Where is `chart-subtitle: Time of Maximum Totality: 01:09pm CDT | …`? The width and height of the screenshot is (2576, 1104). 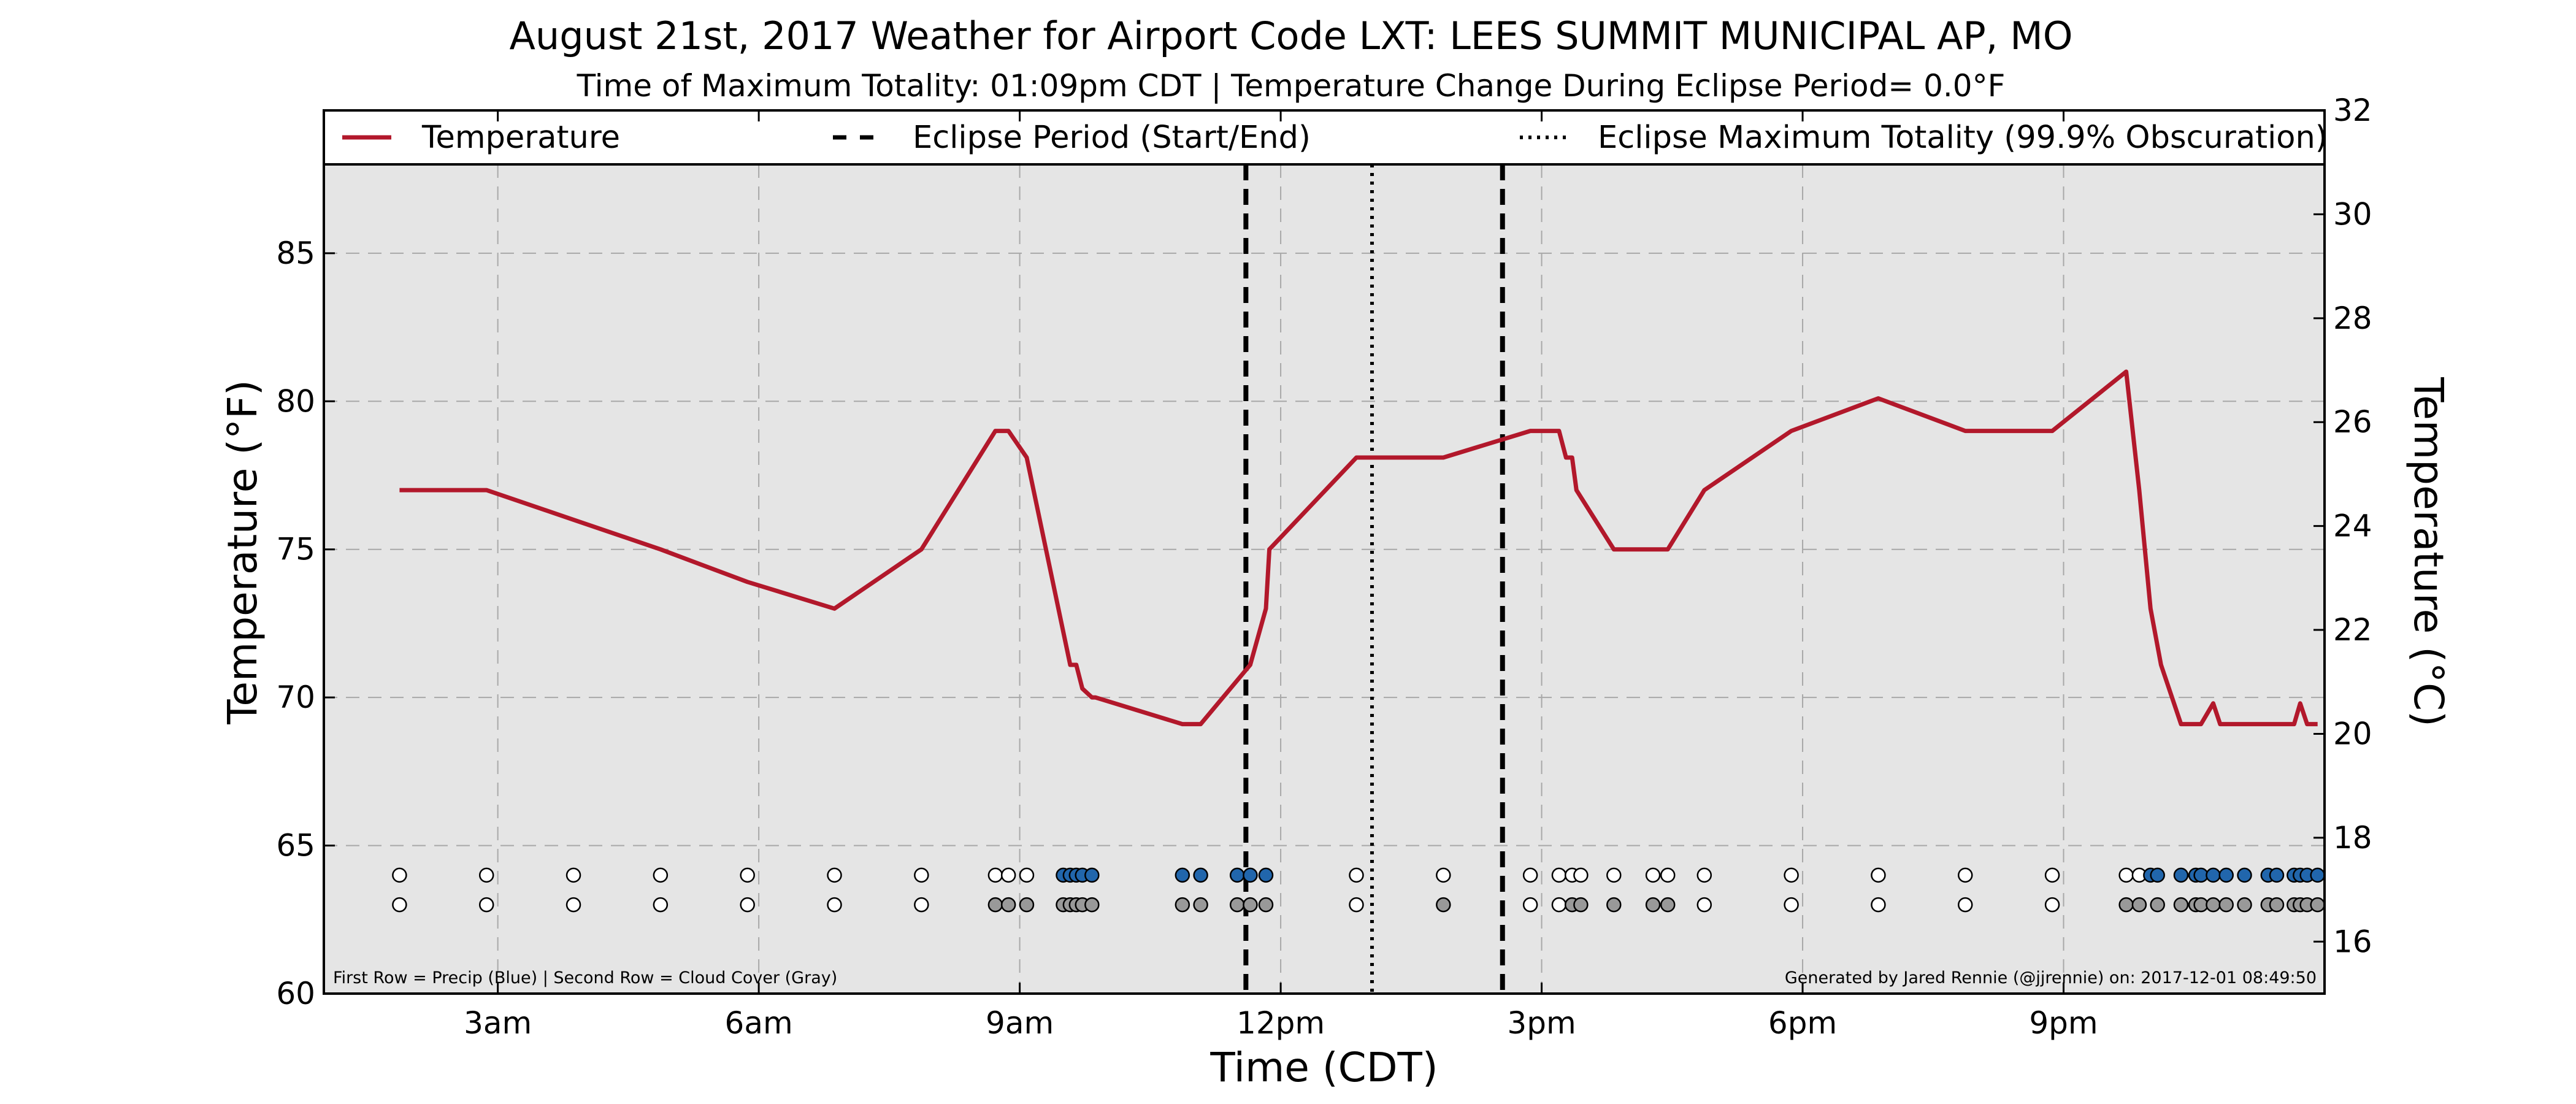
chart-subtitle: Time of Maximum Totality: 01:09pm CDT | … is located at coordinates (1291, 86).